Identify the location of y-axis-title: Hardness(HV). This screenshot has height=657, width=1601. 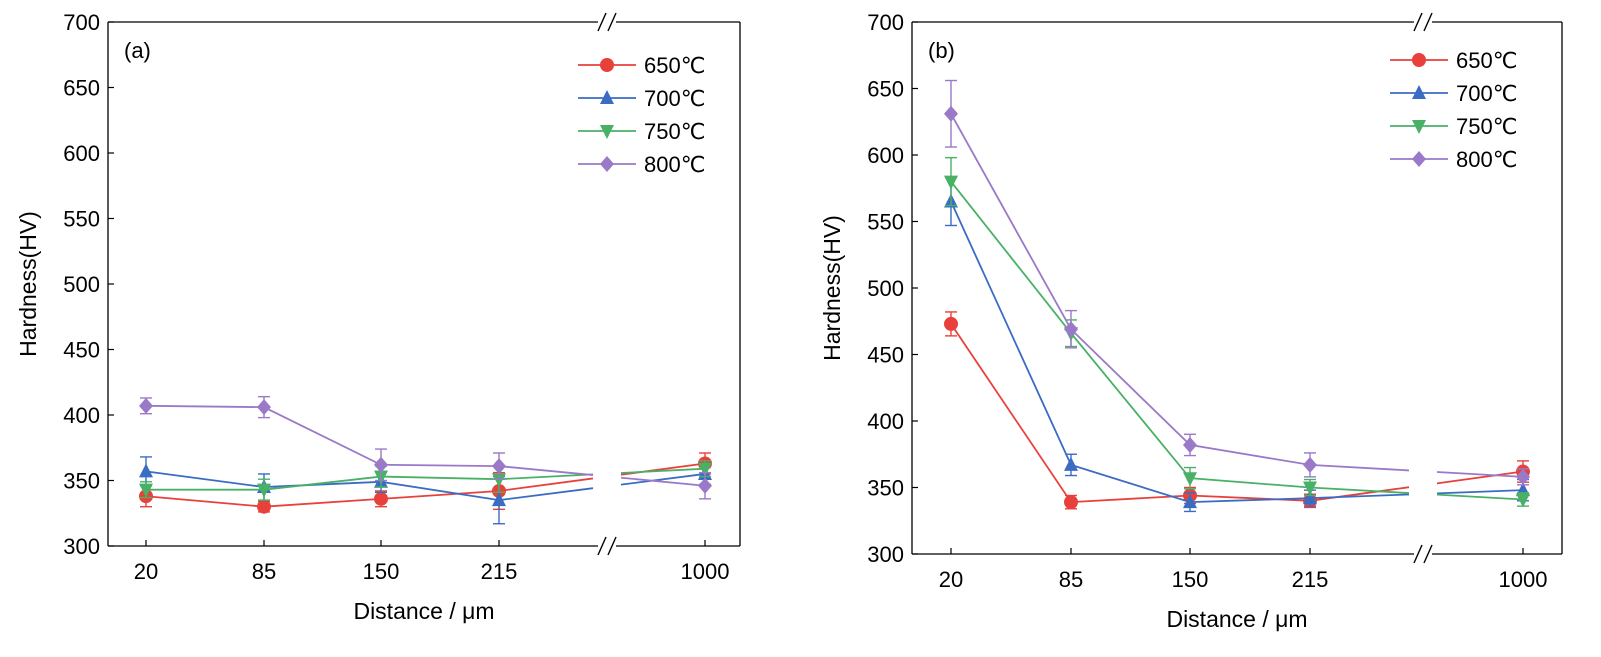
(832, 288).